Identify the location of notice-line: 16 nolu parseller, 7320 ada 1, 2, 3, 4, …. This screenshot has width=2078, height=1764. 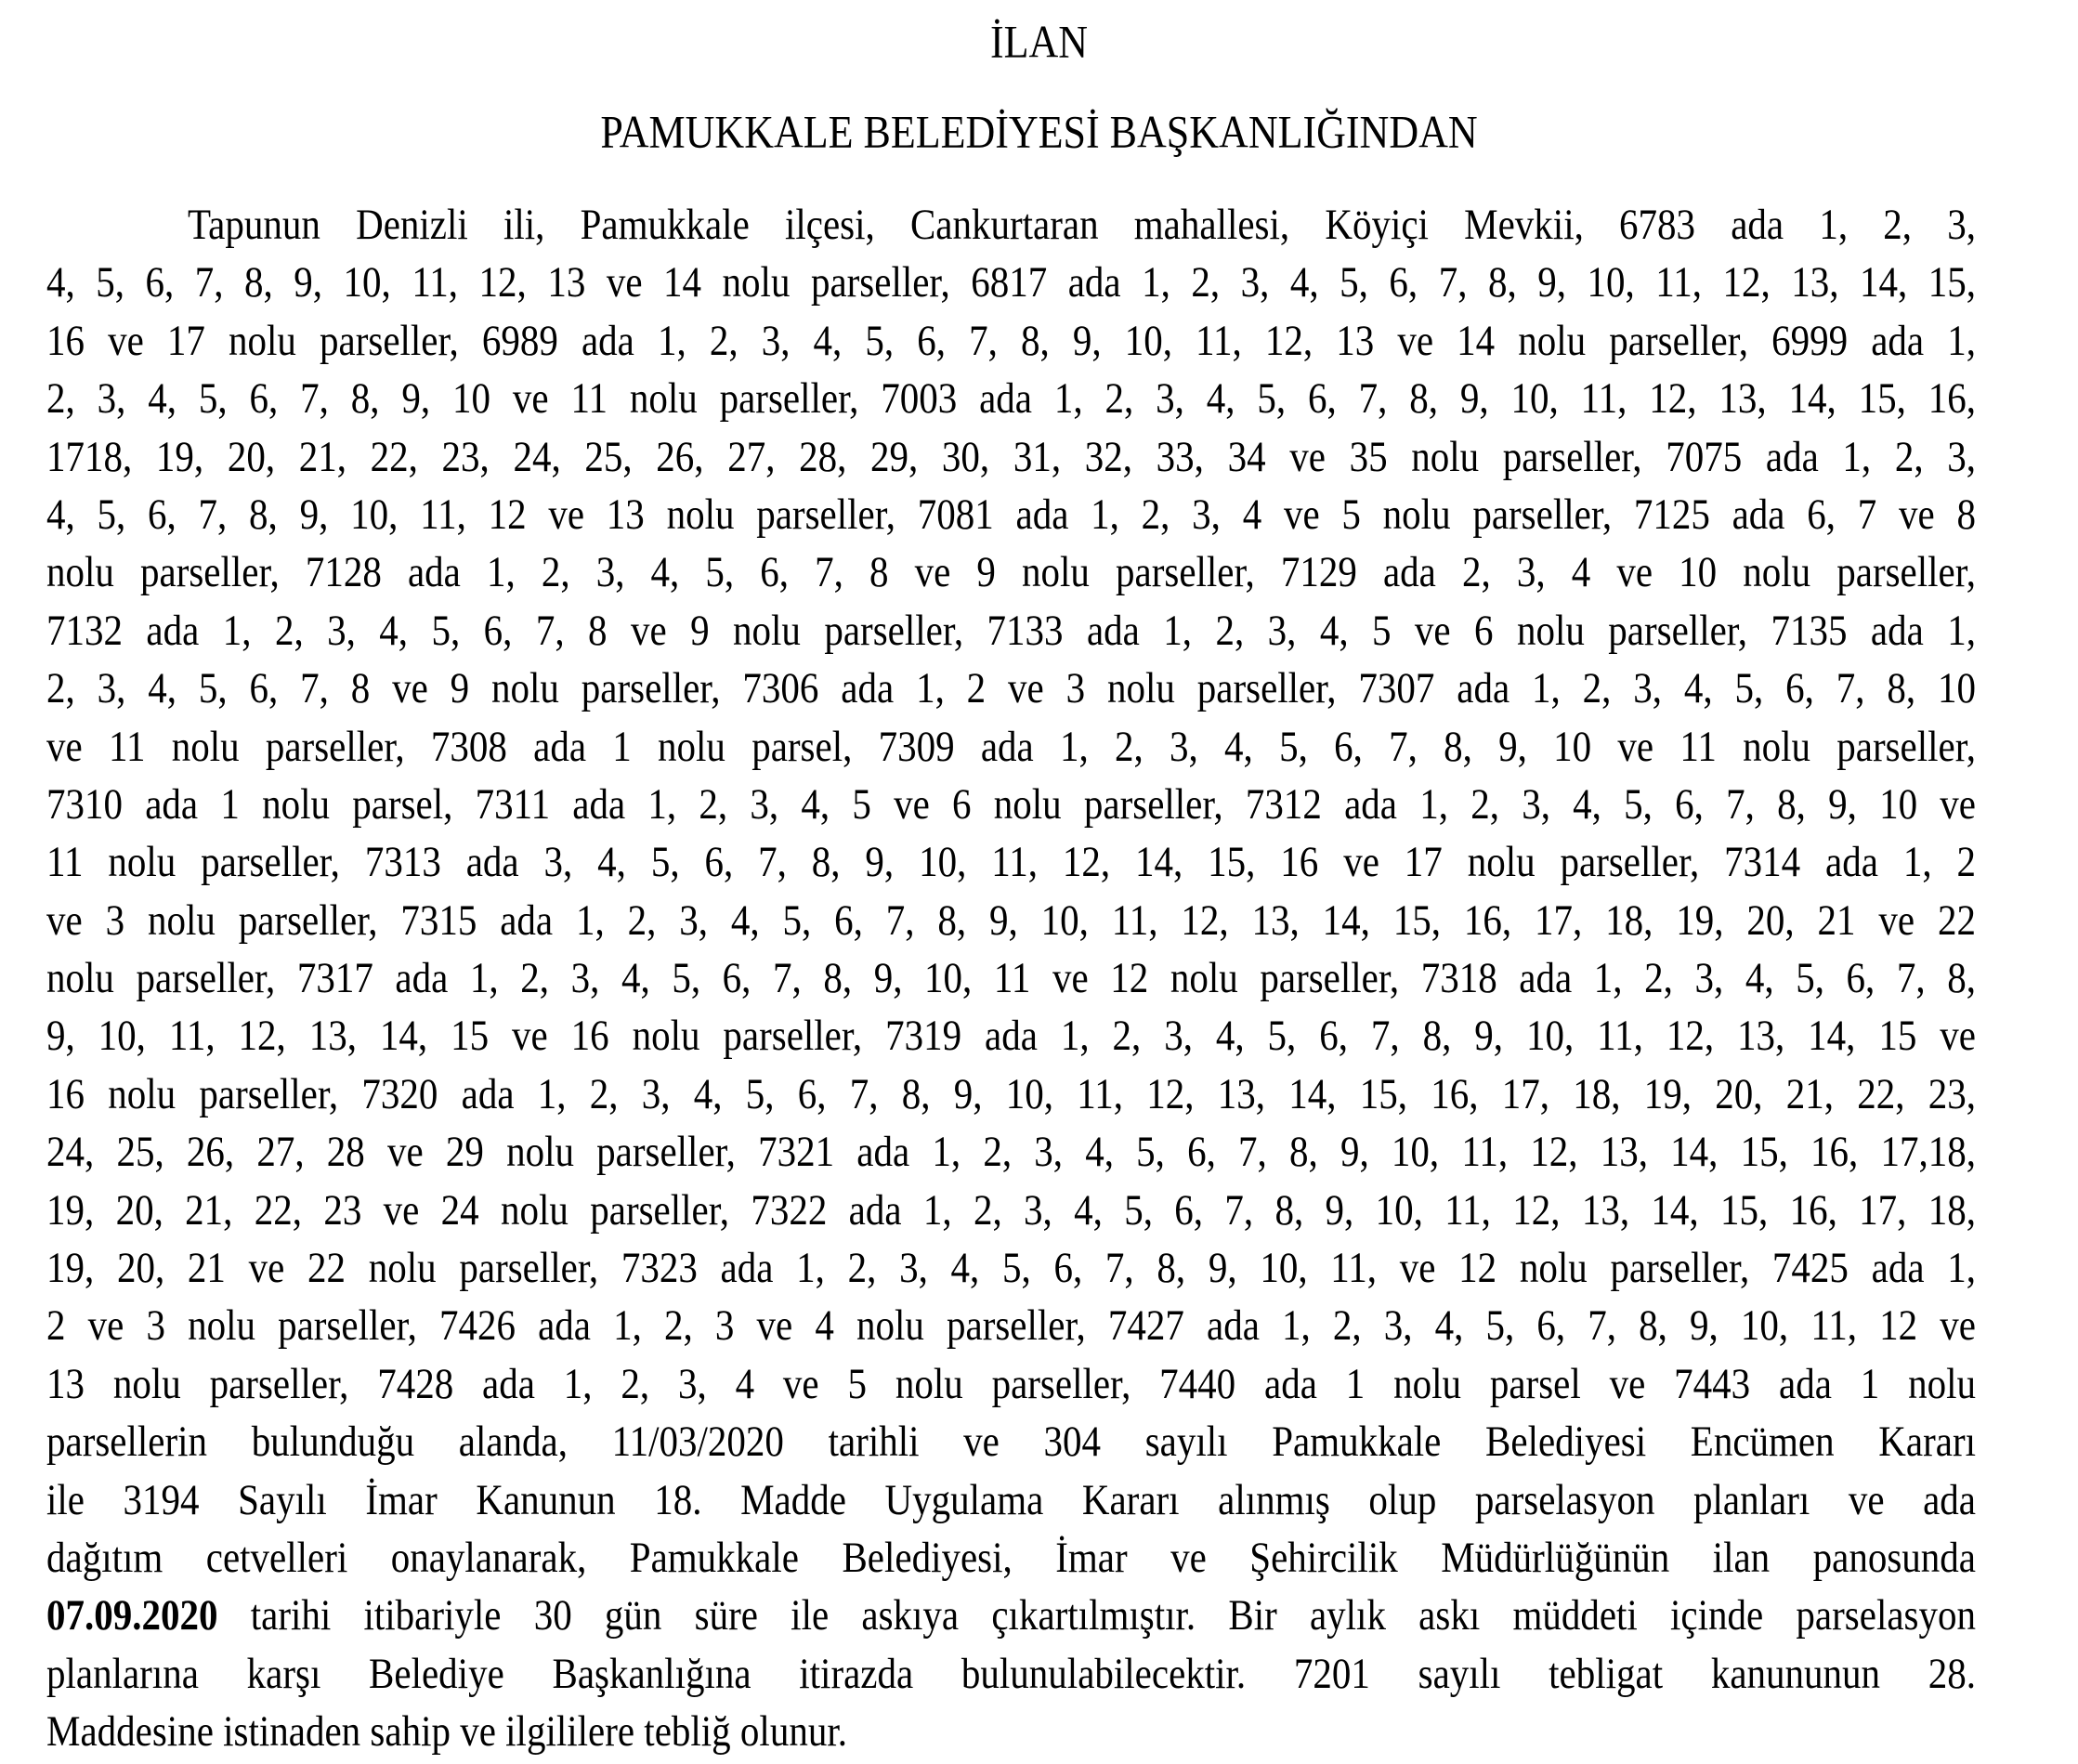
(1011, 1093).